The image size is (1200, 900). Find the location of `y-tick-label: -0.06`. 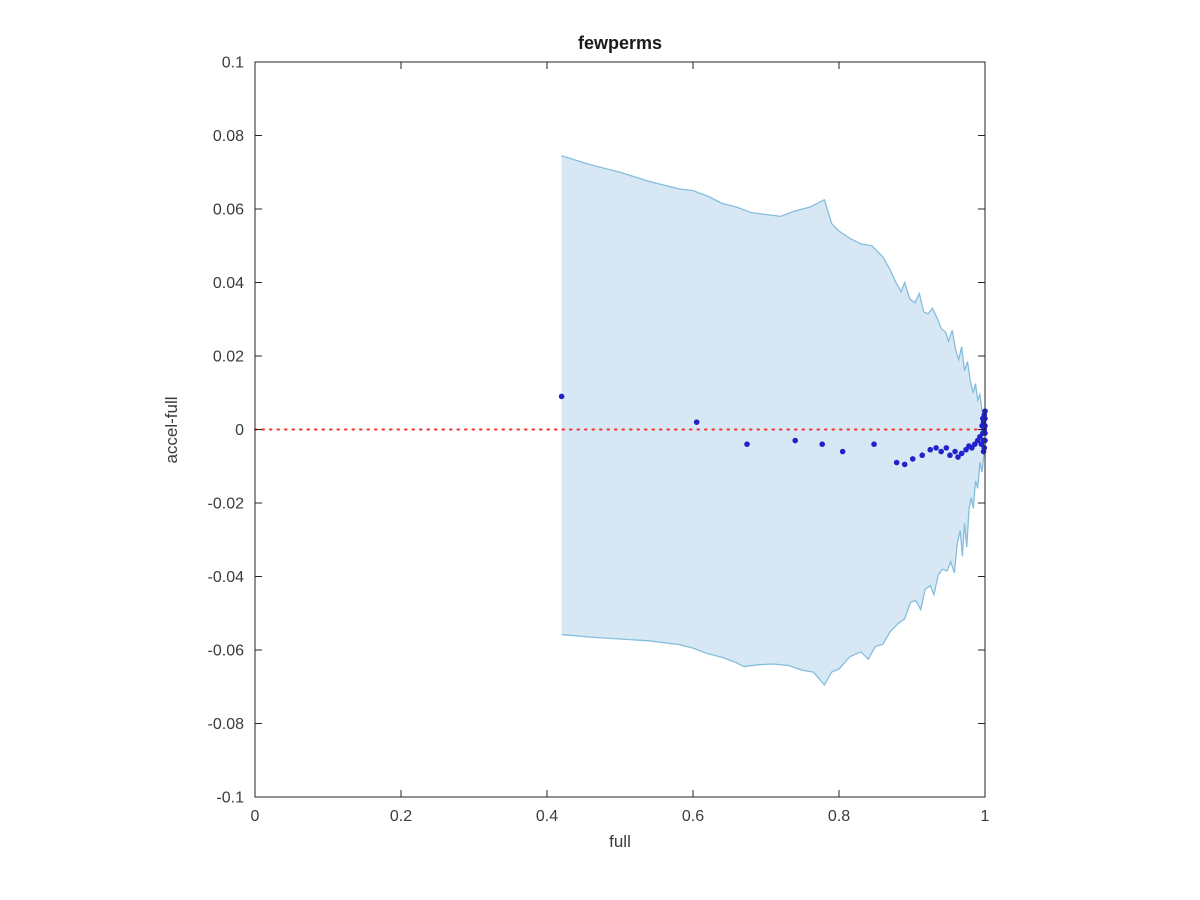

y-tick-label: -0.06 is located at coordinates (226, 651).